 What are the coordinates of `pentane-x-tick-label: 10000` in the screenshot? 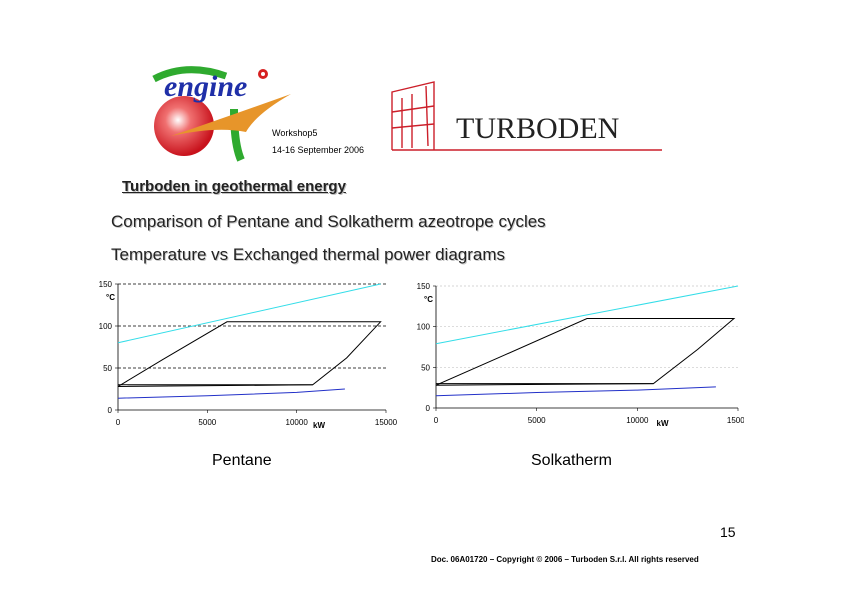 It's located at (297, 422).